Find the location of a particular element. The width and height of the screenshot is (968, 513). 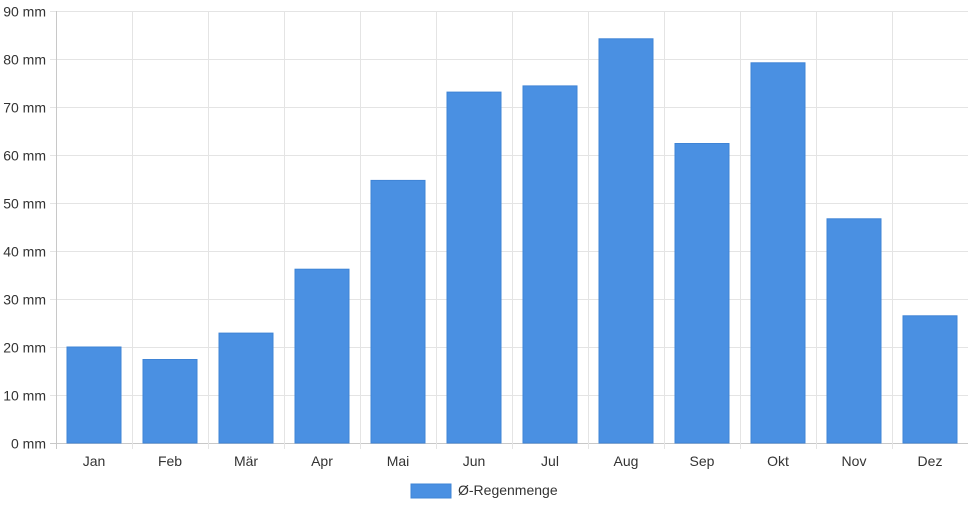

bar-nov is located at coordinates (854, 331).